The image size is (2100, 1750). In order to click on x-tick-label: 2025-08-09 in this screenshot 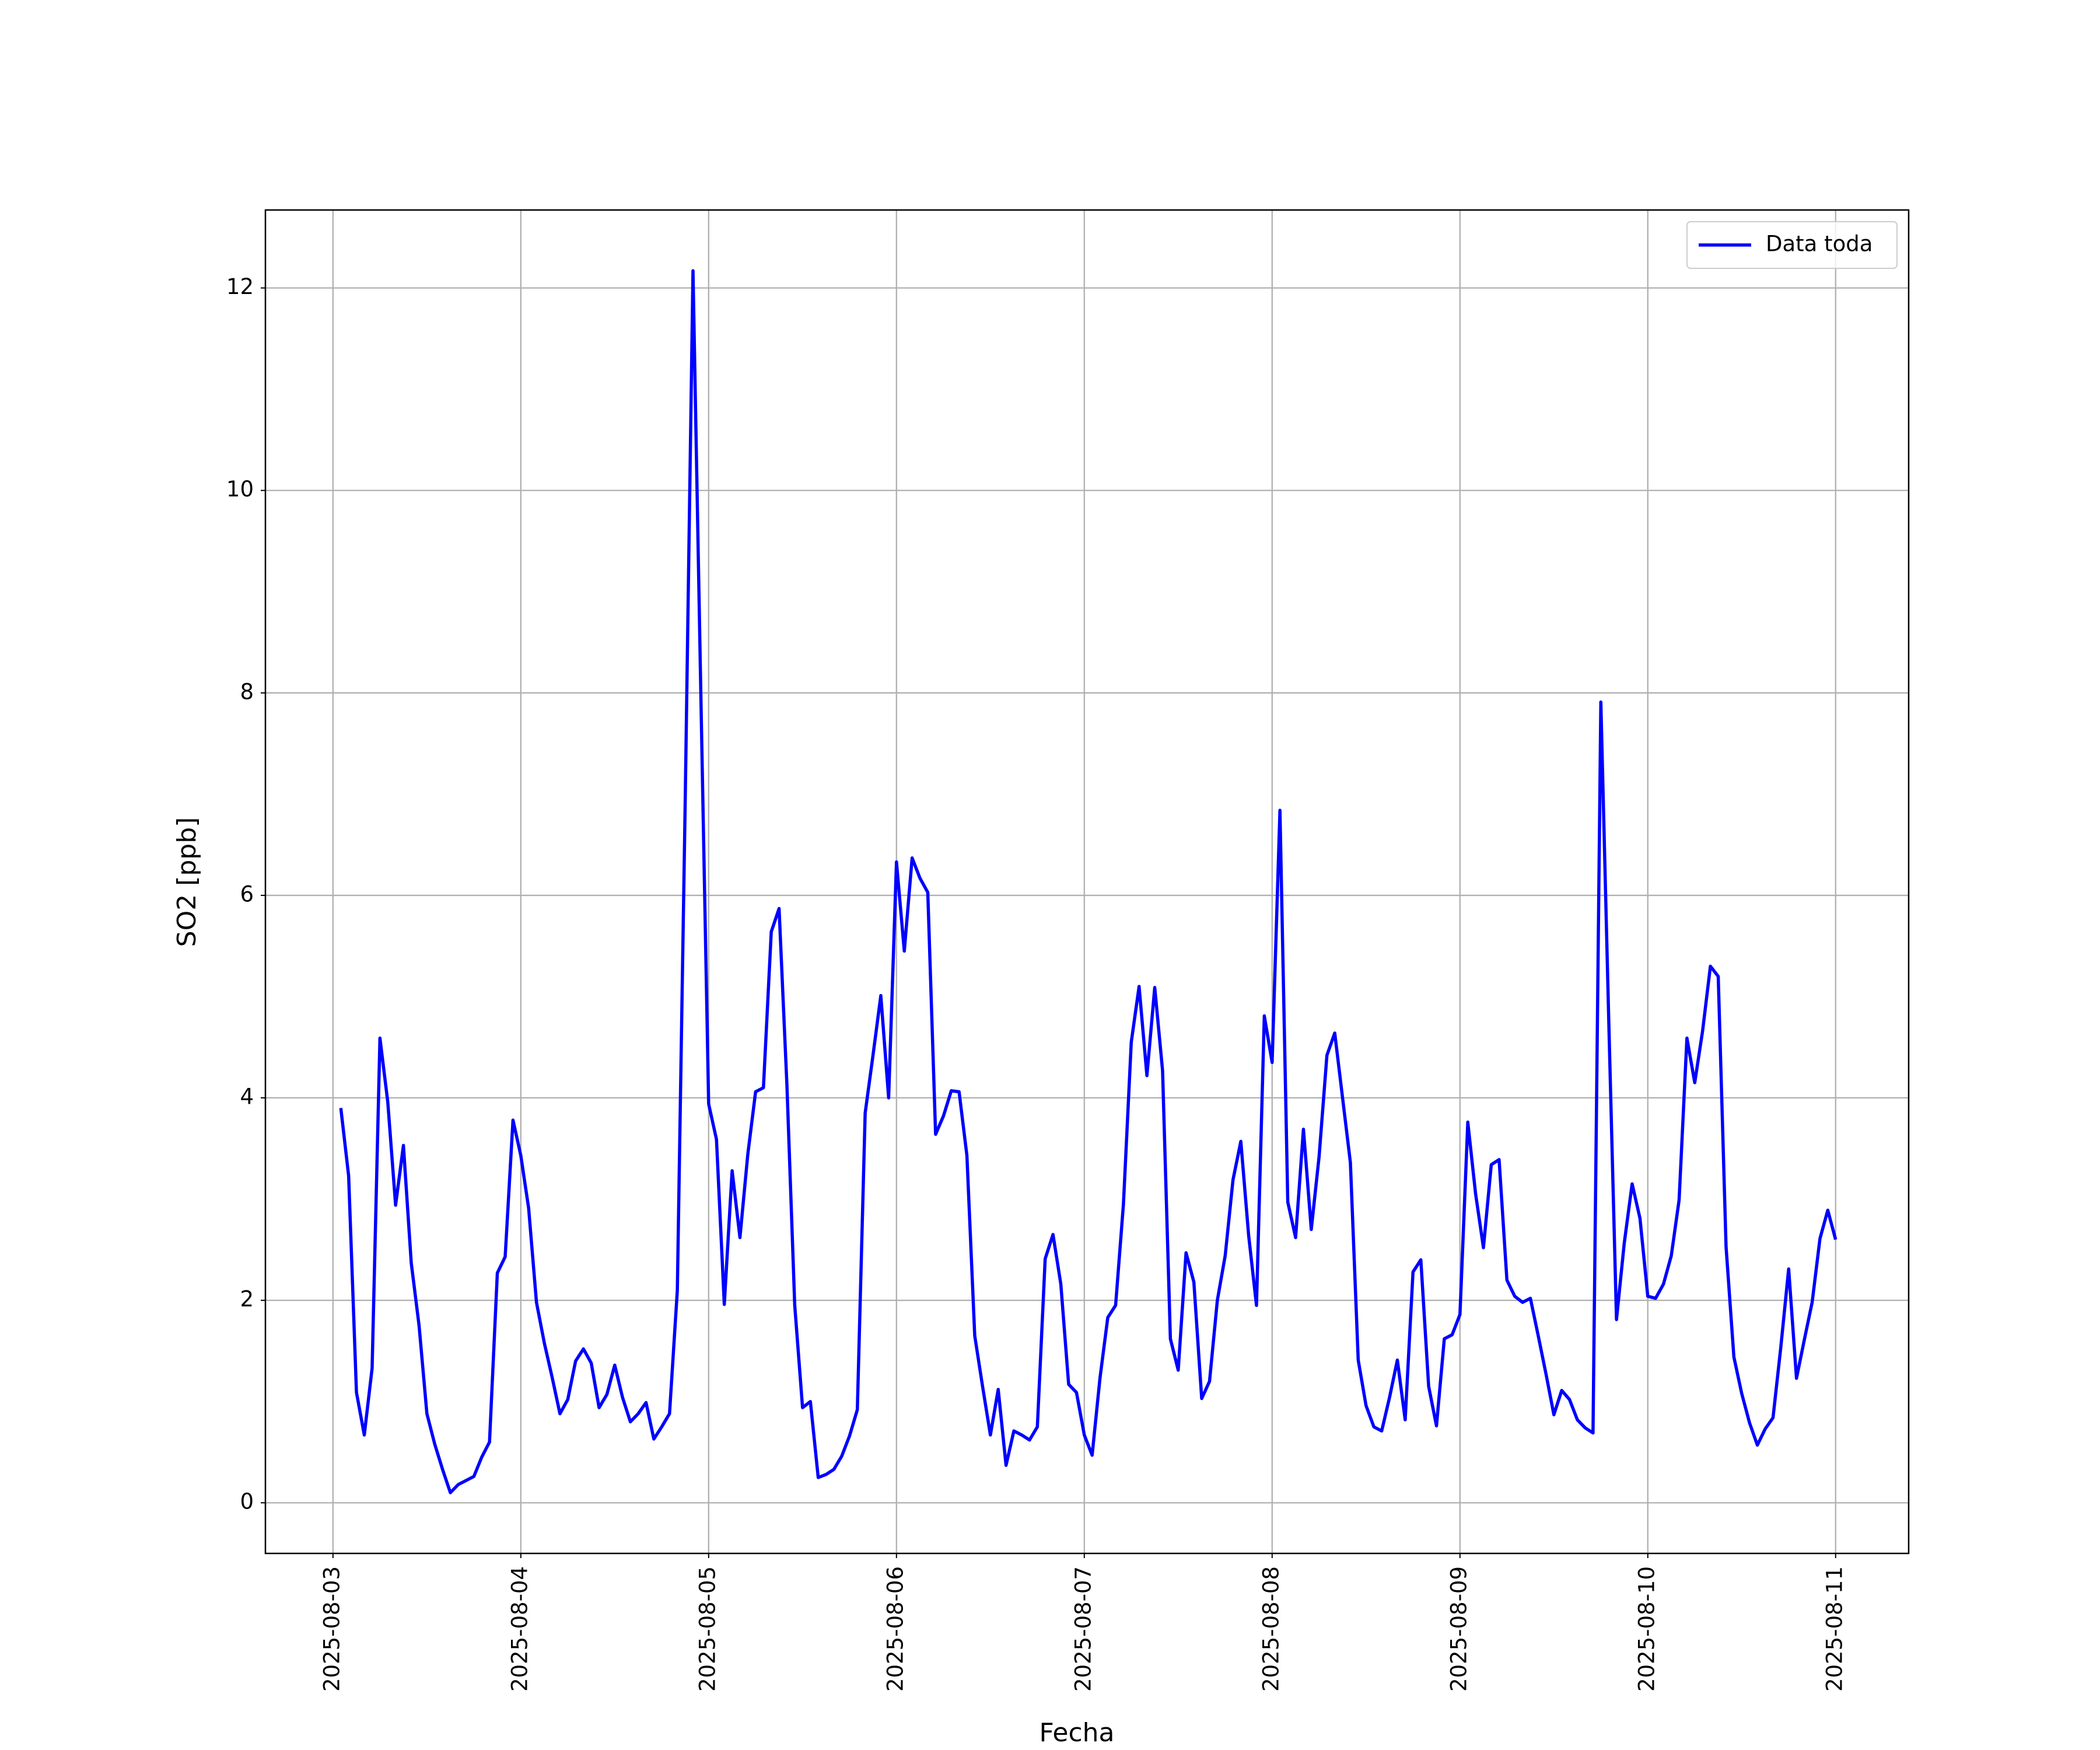, I will do `click(1458, 1629)`.